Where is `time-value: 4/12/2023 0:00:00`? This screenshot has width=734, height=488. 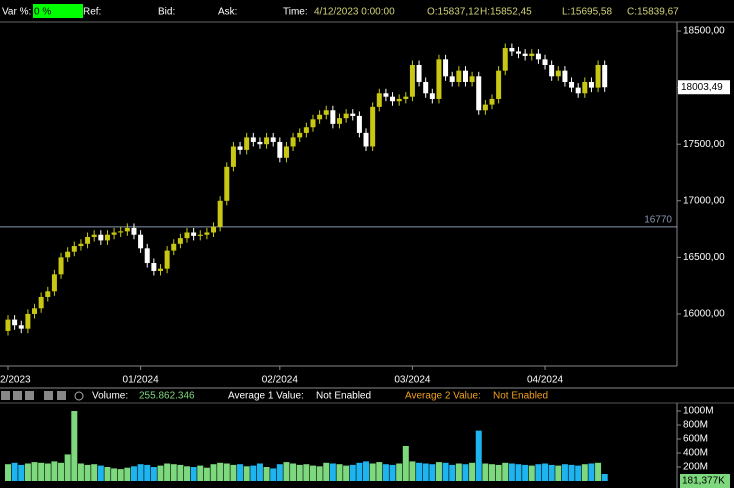
time-value: 4/12/2023 0:00:00 is located at coordinates (354, 12).